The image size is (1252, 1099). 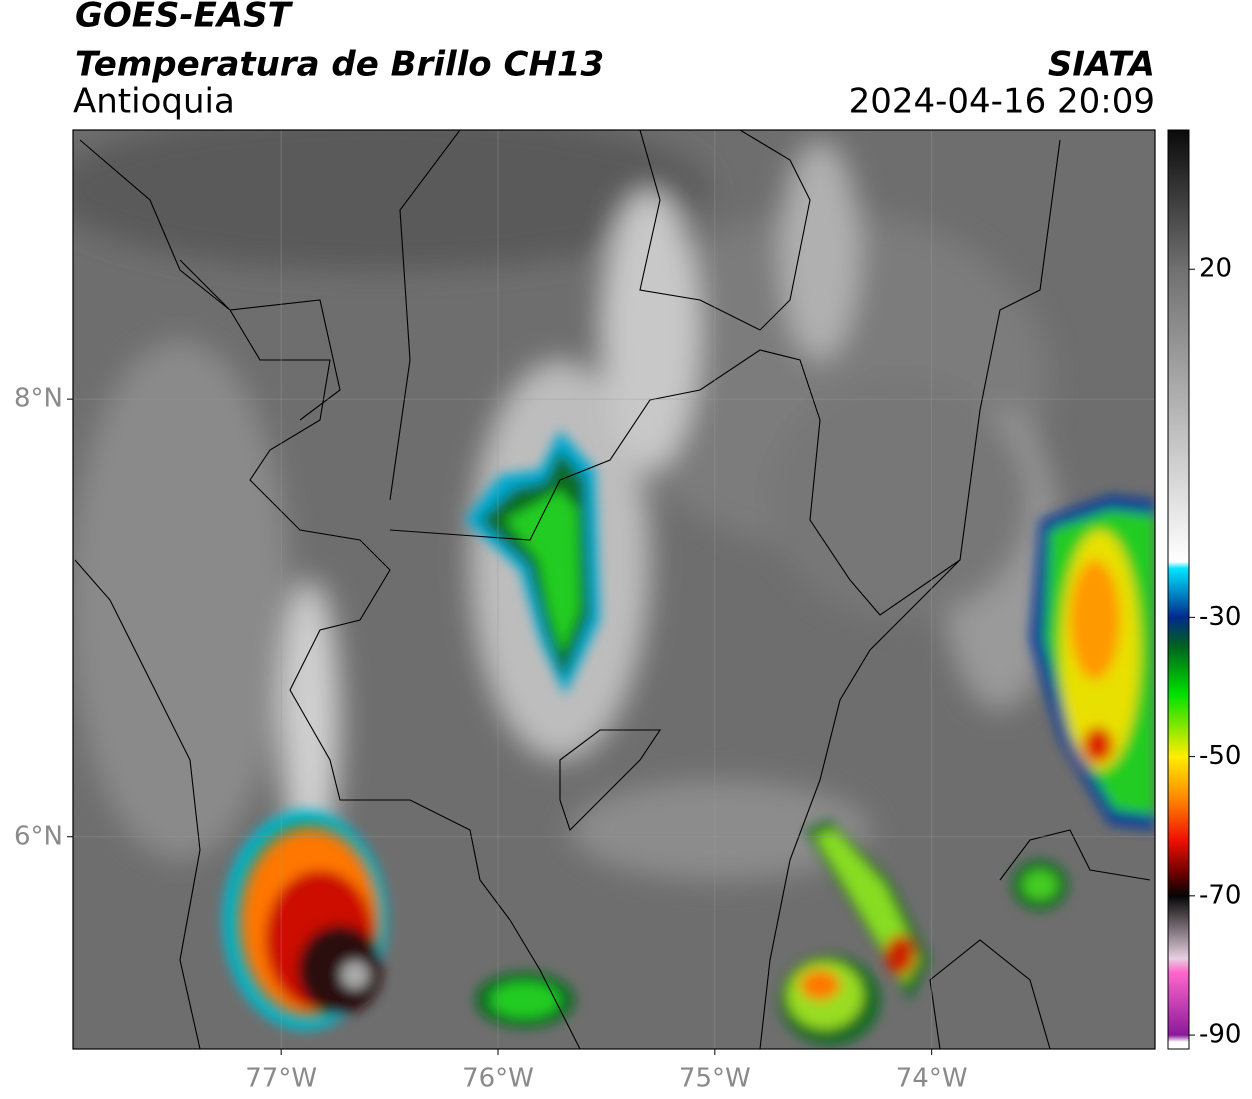 I want to click on colorbar-tick-label: -90, so click(x=1220, y=1035).